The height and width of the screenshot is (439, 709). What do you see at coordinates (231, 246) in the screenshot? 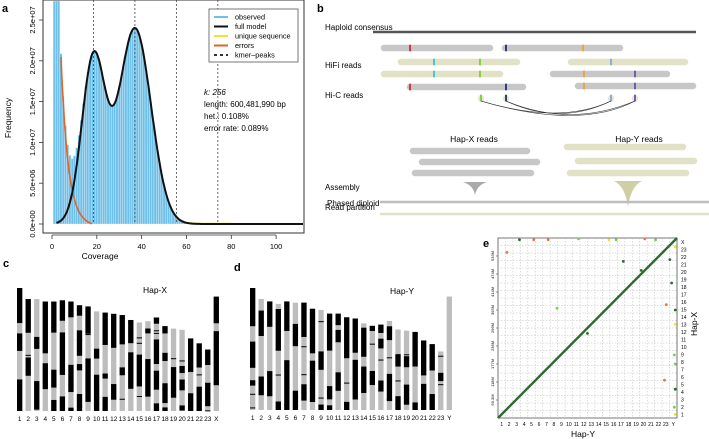
I see `x-tick-label: 80` at bounding box center [231, 246].